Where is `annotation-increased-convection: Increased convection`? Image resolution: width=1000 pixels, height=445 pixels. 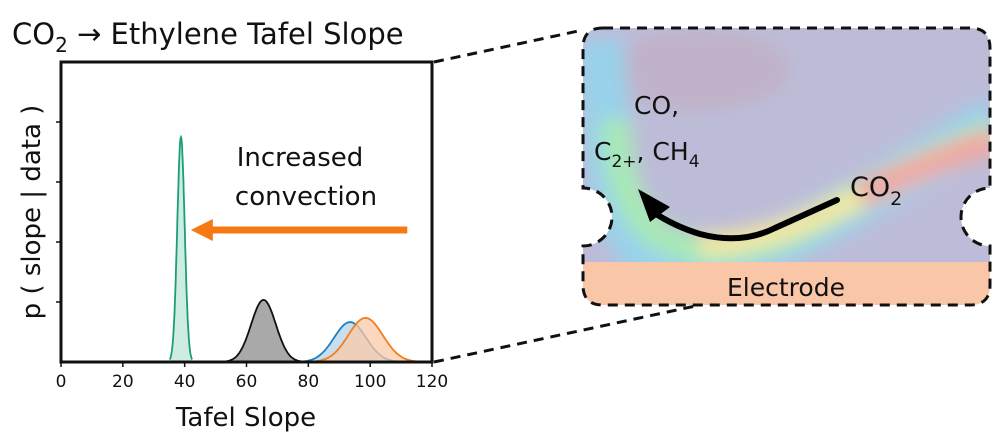 annotation-increased-convection: Increased convection is located at coordinates (299, 192).